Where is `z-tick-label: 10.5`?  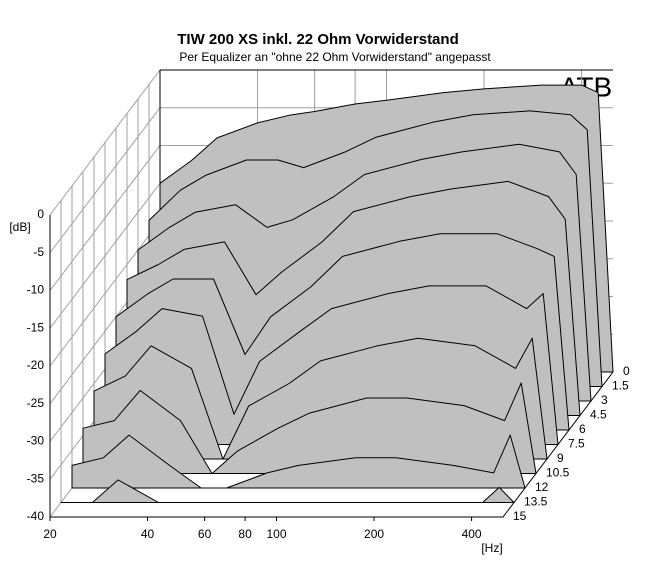
z-tick-label: 10.5 is located at coordinates (558, 473).